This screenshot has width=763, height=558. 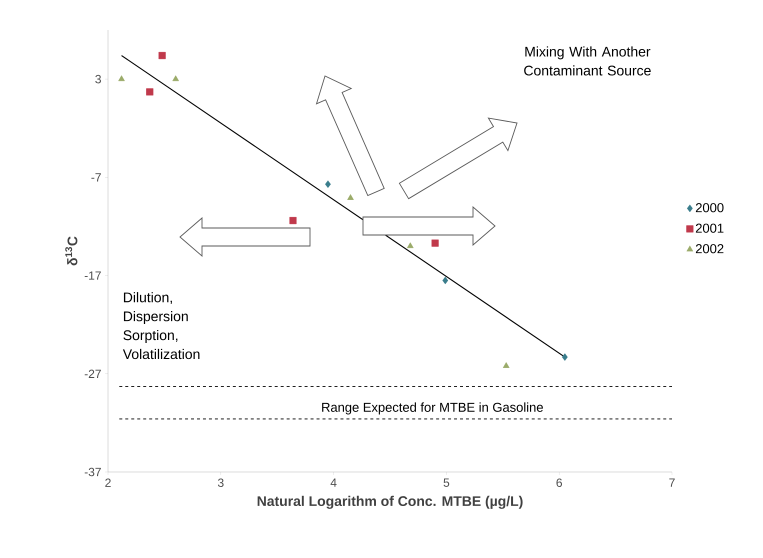 I want to click on y-tick-label: -7, so click(x=96, y=177).